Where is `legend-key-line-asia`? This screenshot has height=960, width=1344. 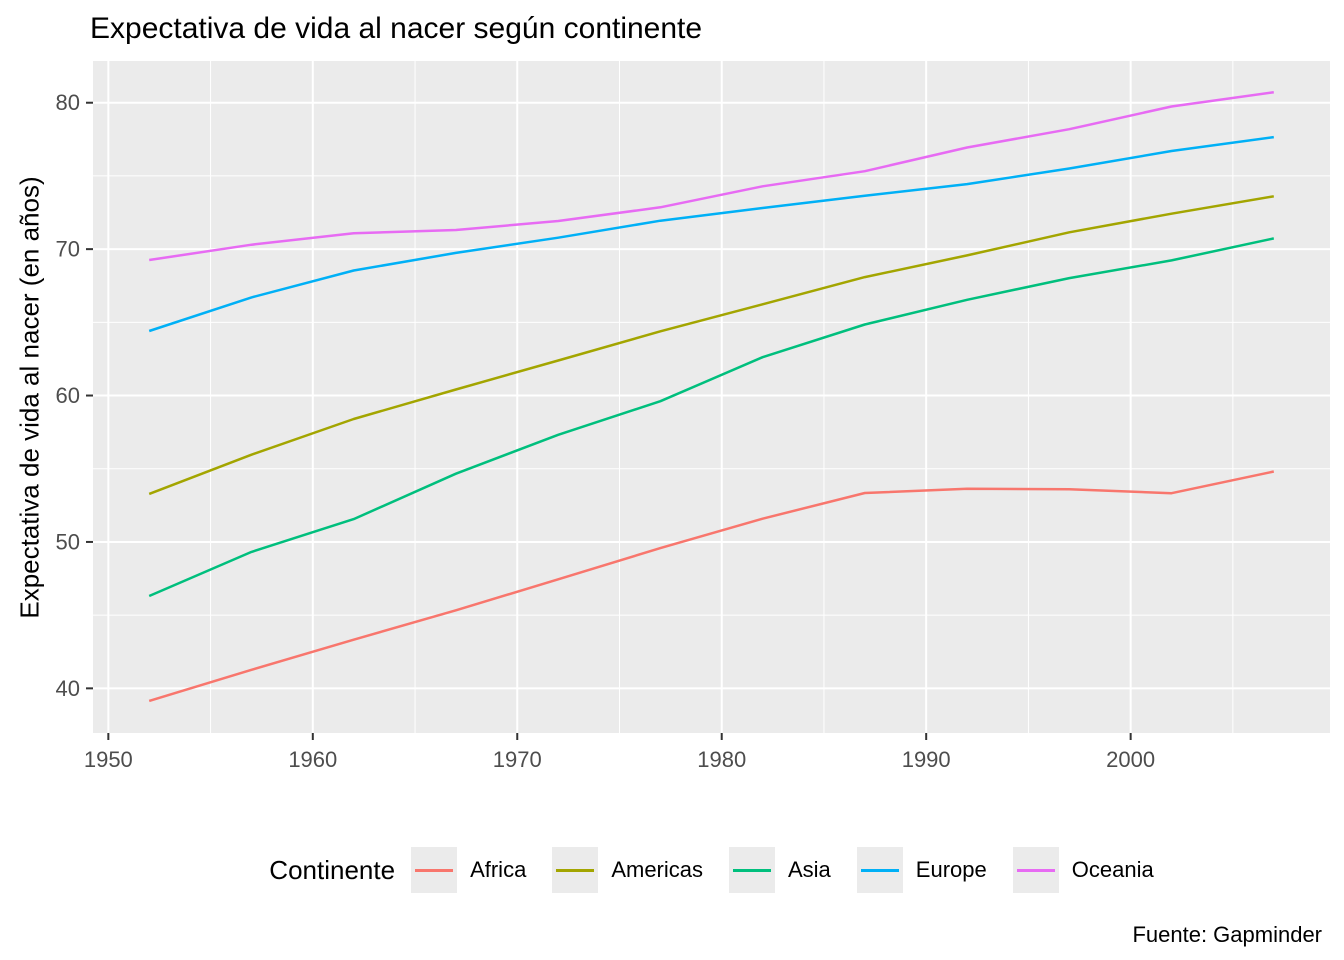 legend-key-line-asia is located at coordinates (752, 870).